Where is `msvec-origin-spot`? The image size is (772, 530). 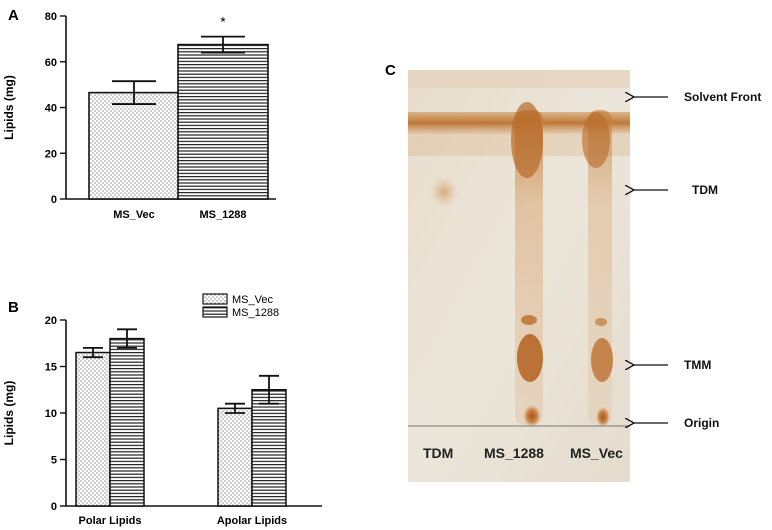 msvec-origin-spot is located at coordinates (603, 417).